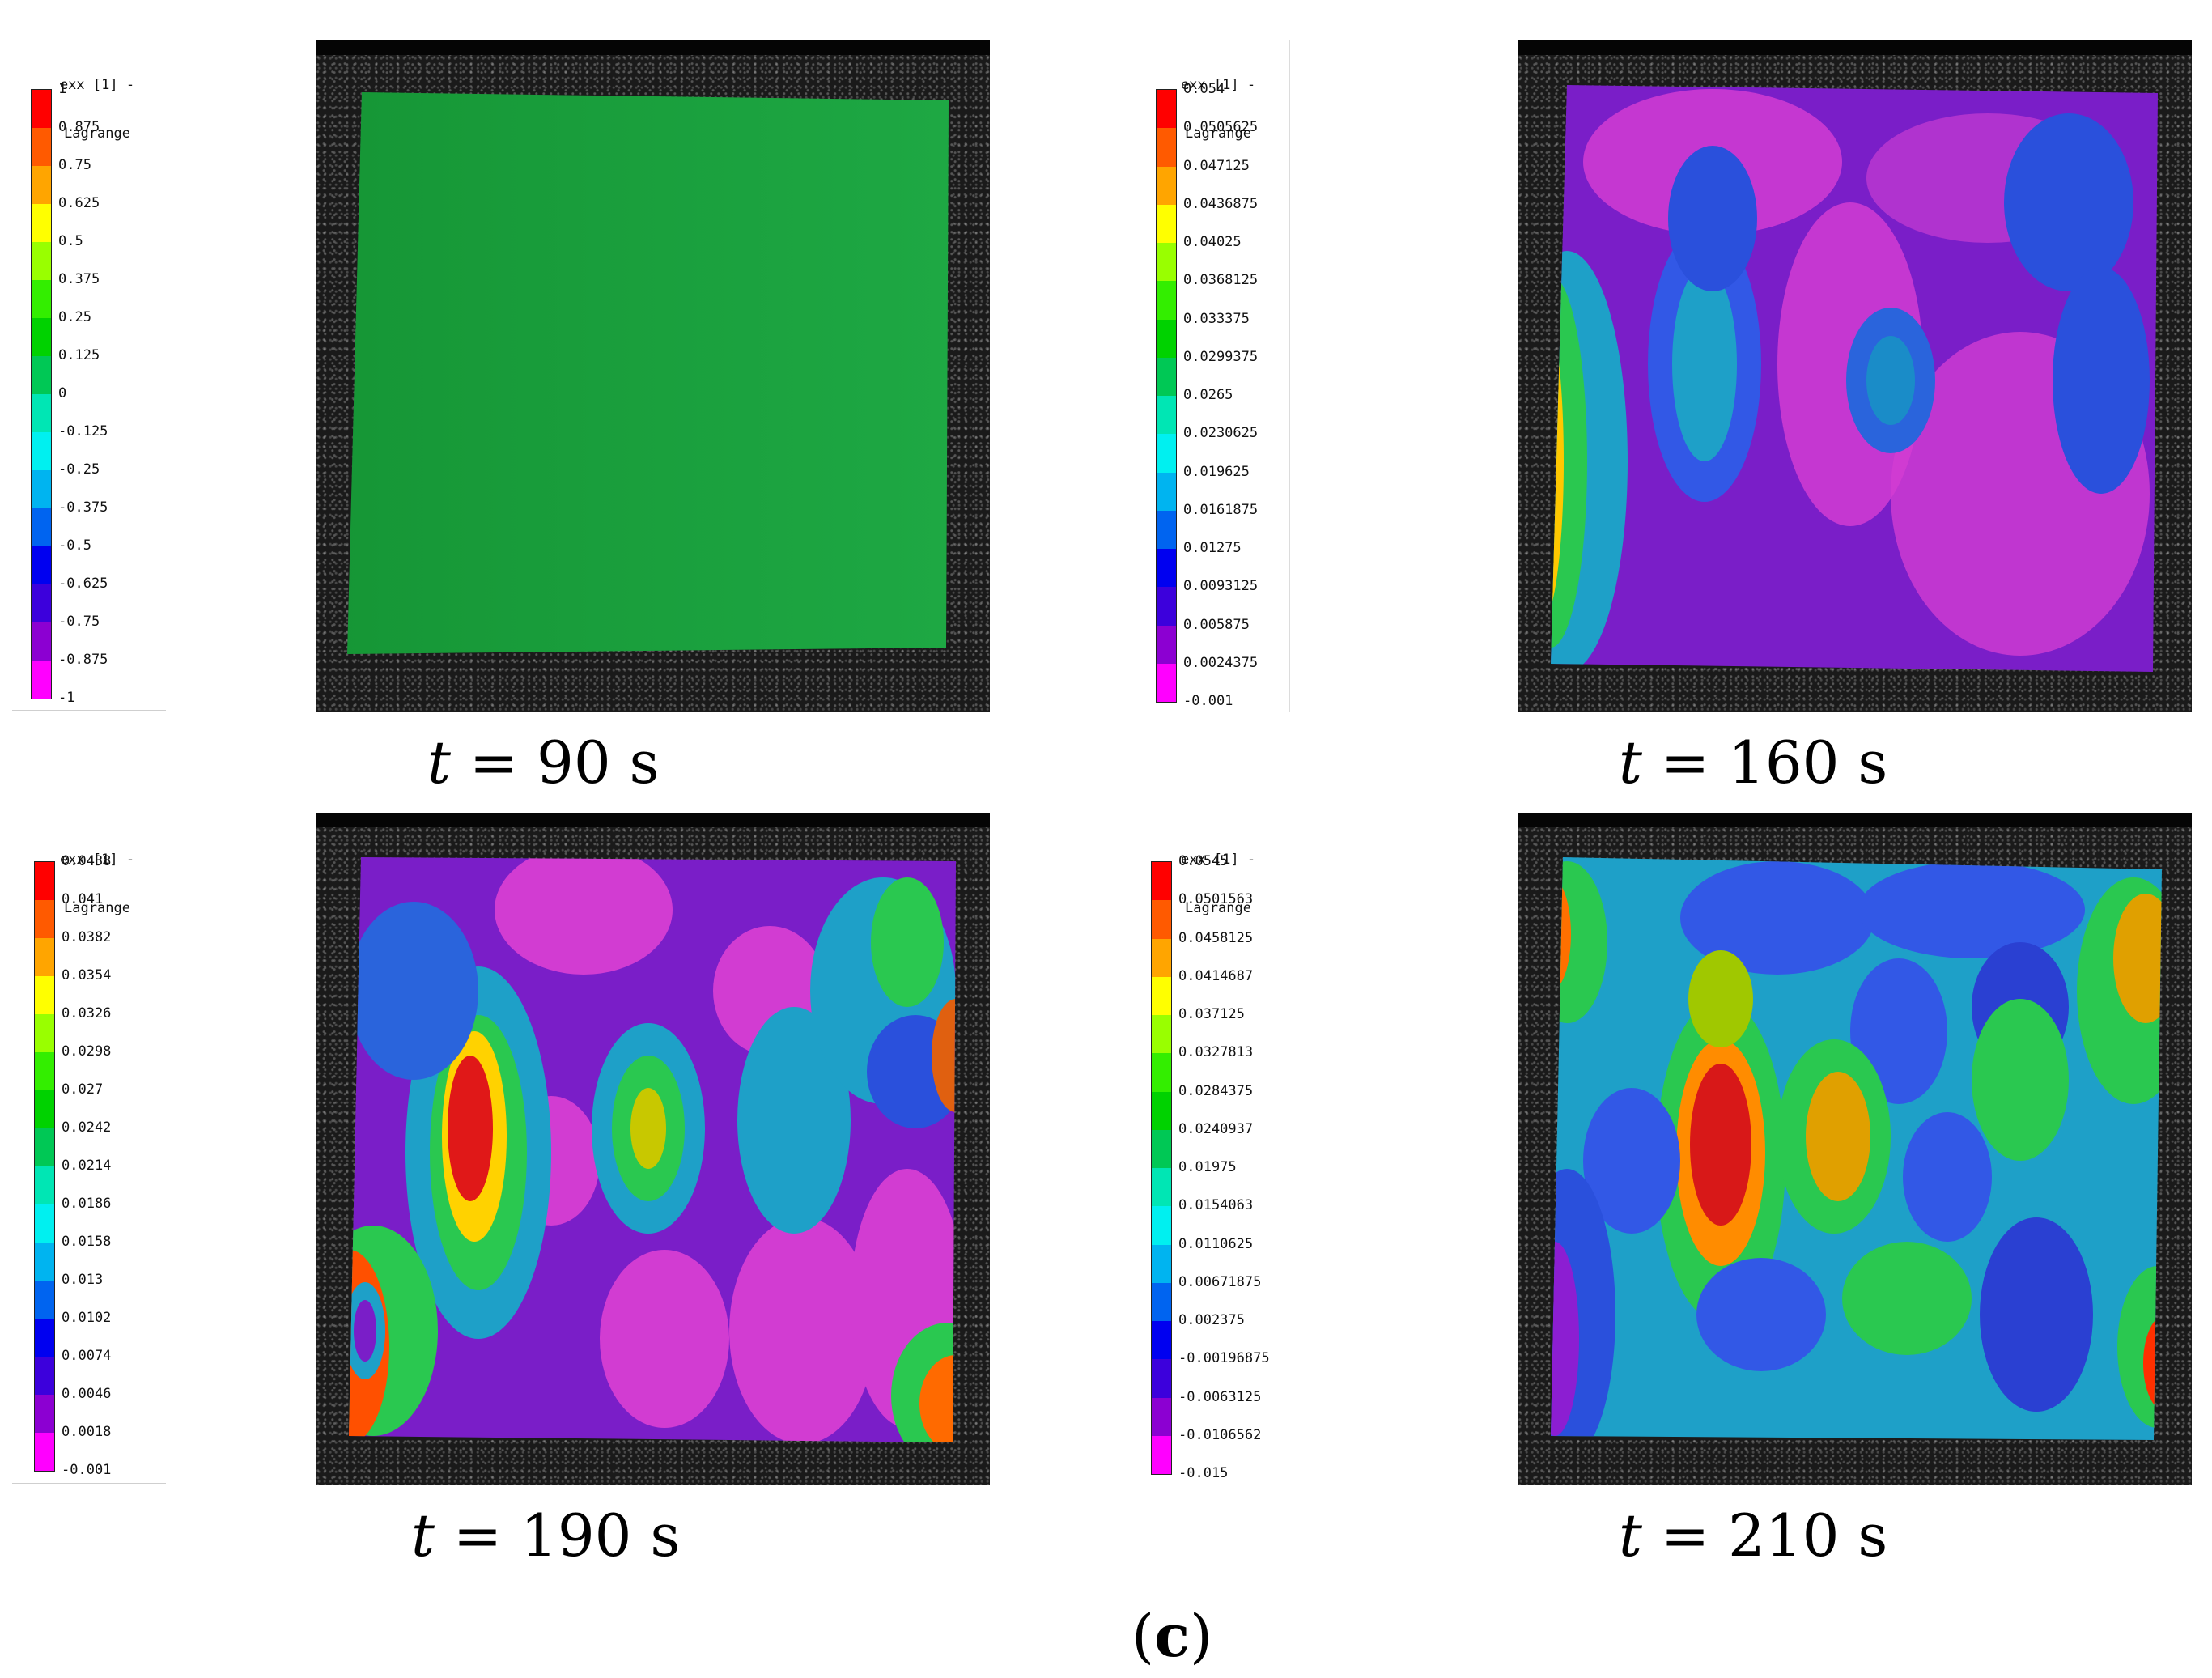 The image size is (2212, 1678). Describe the element at coordinates (79, 127) in the screenshot. I see `colorbar-tick-label: 0.875` at that location.